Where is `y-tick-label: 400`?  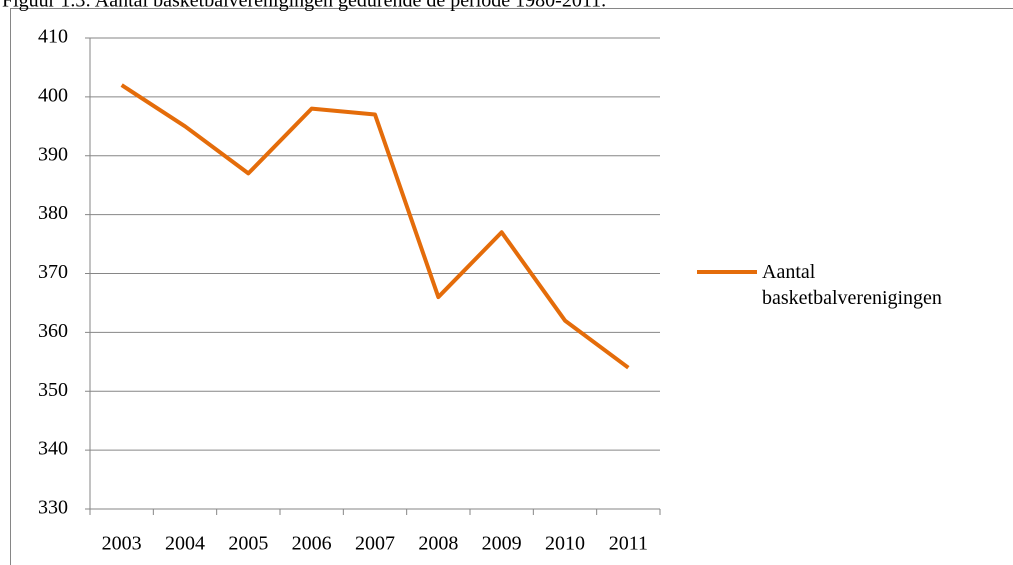 y-tick-label: 400 is located at coordinates (53, 95).